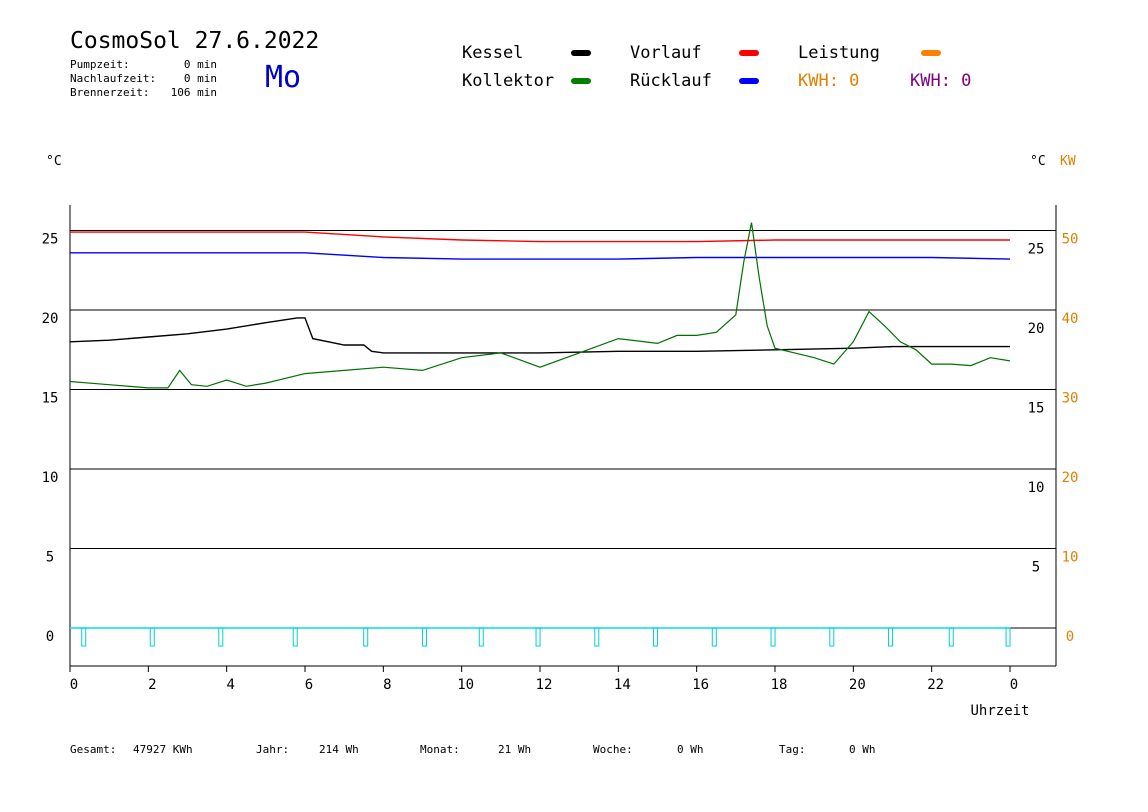 This screenshot has width=1148, height=812. What do you see at coordinates (1038, 161) in the screenshot?
I see `y-right-unit-temp: °C` at bounding box center [1038, 161].